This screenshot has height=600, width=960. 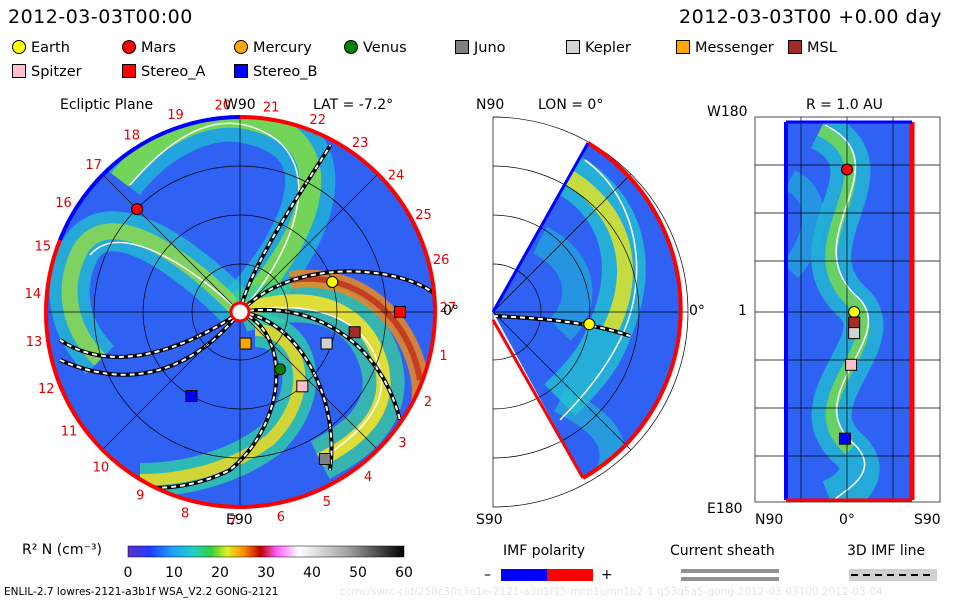 I want to click on marker-kepler, so click(x=854, y=333).